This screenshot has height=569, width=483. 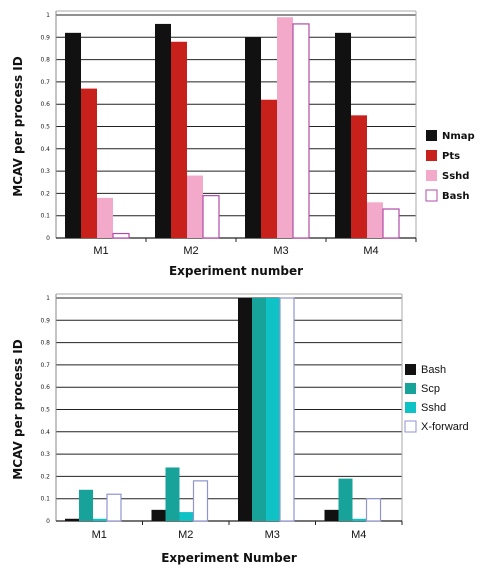 I want to click on legend-label-nmap: Nmap, so click(x=458, y=136).